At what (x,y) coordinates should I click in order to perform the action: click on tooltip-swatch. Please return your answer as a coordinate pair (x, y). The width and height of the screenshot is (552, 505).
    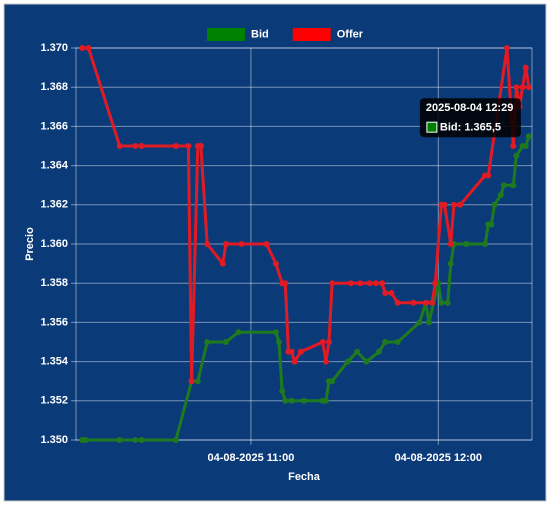
    Looking at the image, I should click on (432, 127).